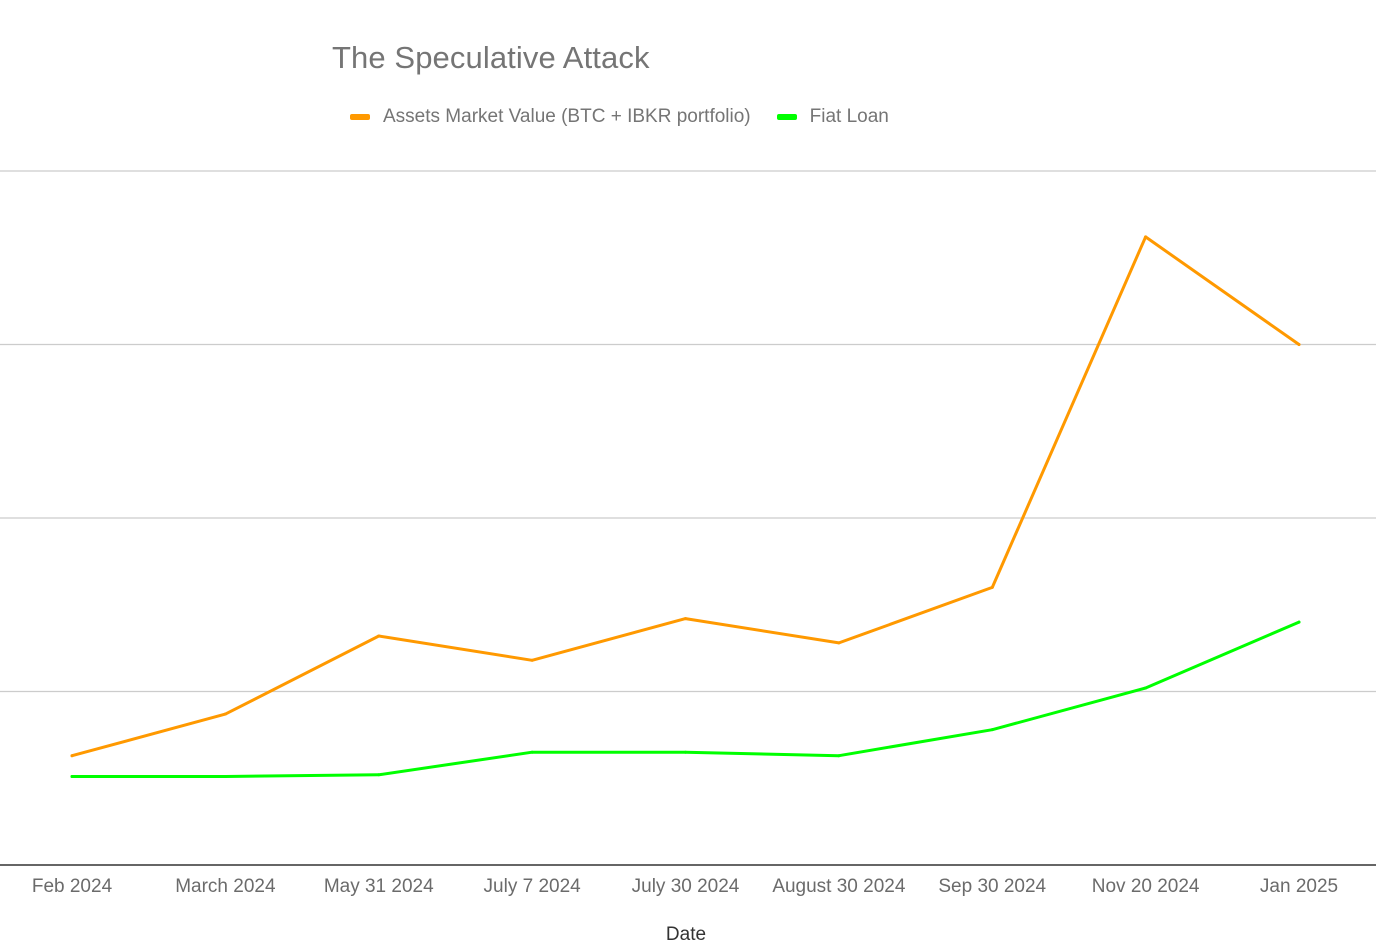 Image resolution: width=1382 pixels, height=942 pixels. Describe the element at coordinates (839, 886) in the screenshot. I see `x-tick-label: August 30 2024` at that location.